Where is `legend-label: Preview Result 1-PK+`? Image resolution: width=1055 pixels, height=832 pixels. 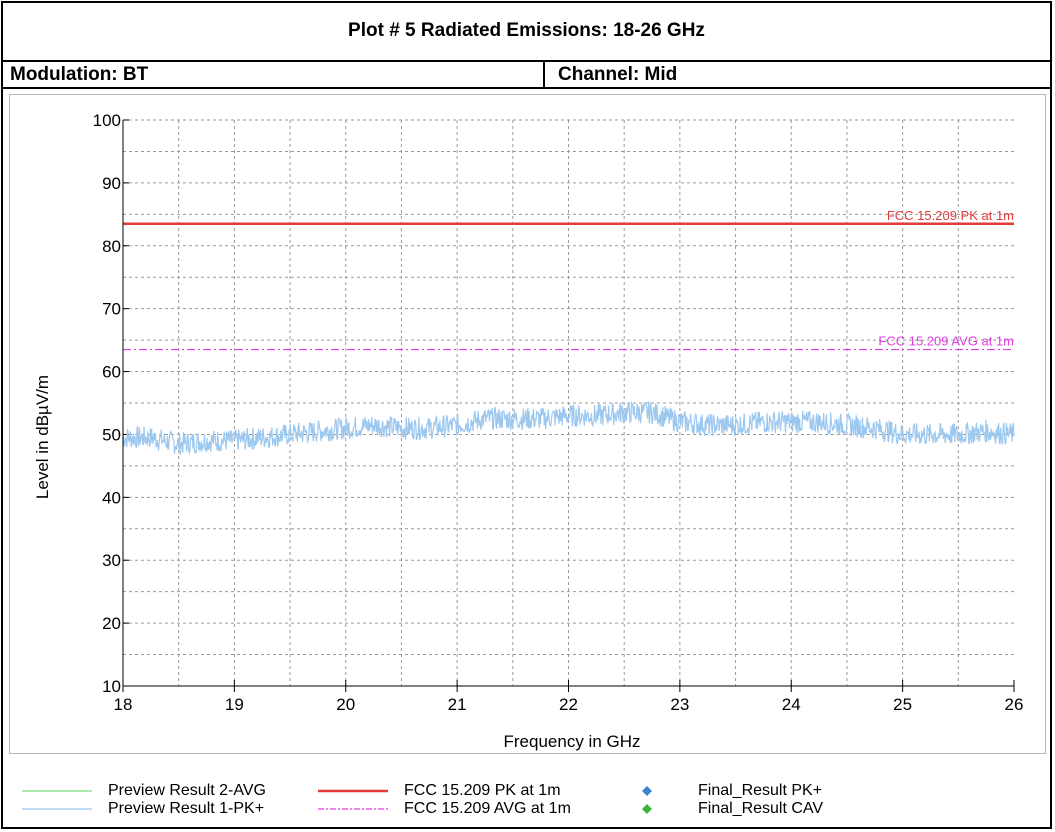
legend-label: Preview Result 1-PK+ is located at coordinates (186, 808).